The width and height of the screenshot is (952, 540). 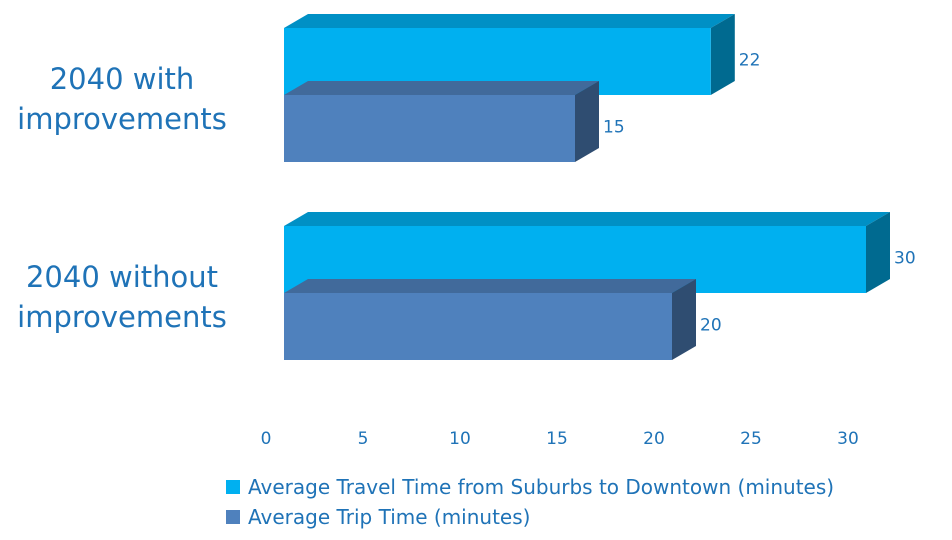 What do you see at coordinates (266, 439) in the screenshot?
I see `x-tick-label-1: 0` at bounding box center [266, 439].